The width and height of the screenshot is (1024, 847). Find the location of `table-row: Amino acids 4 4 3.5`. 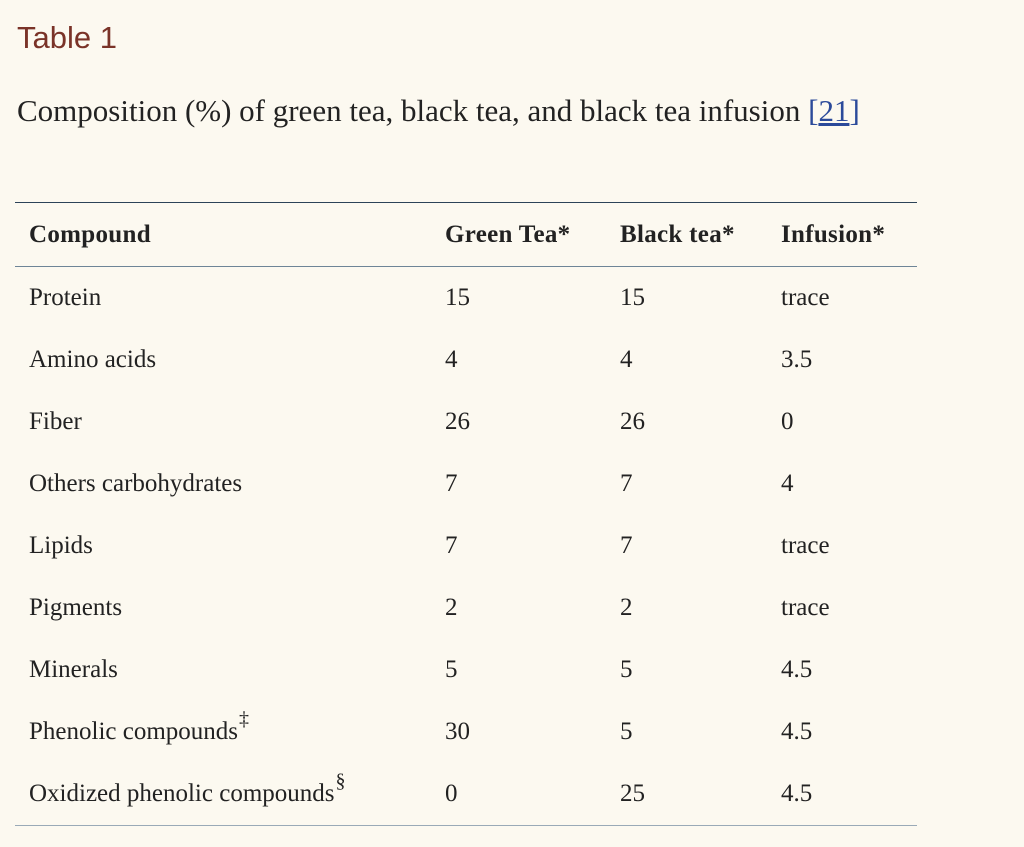

table-row: Amino acids 4 4 3.5 is located at coordinates (466, 360).